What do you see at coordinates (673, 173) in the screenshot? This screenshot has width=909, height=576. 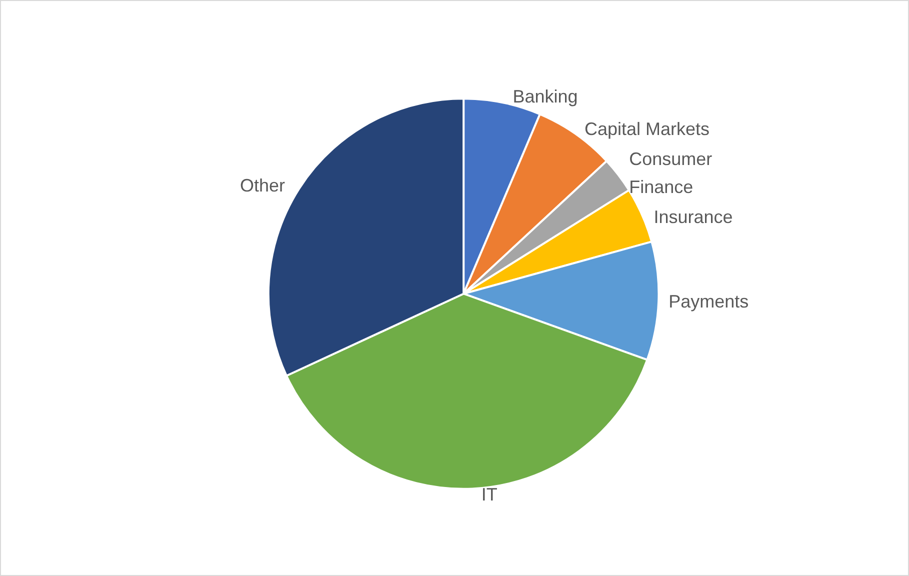 I see `slice-label: Consumer Finance` at bounding box center [673, 173].